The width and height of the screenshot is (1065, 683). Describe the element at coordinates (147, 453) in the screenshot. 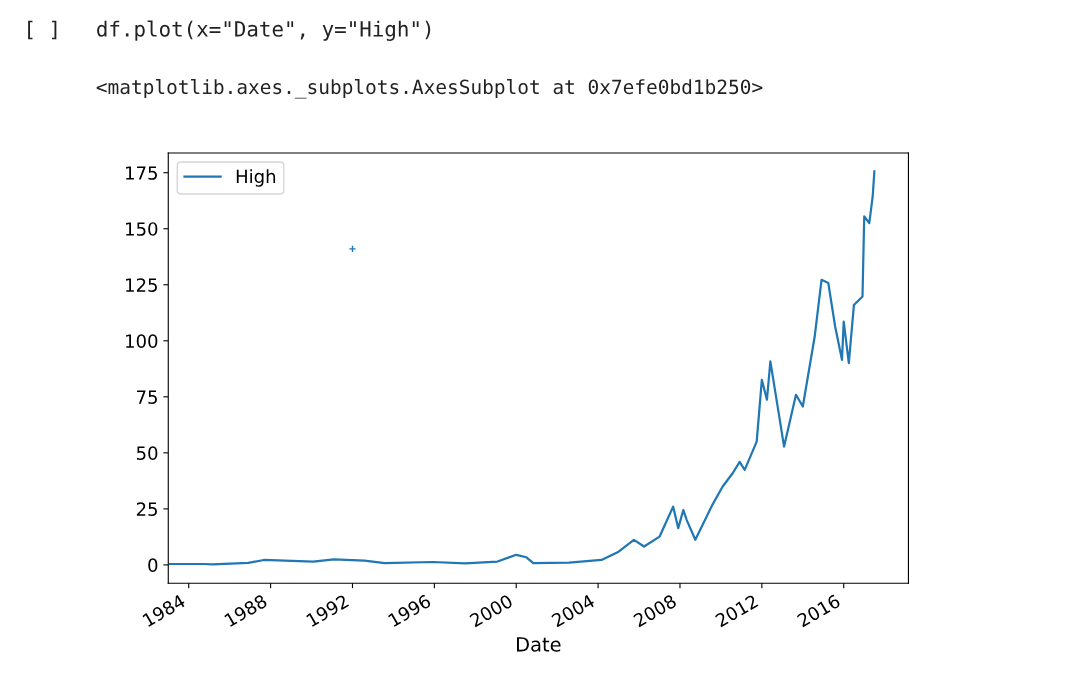

I see `y-tick-label: 50` at that location.